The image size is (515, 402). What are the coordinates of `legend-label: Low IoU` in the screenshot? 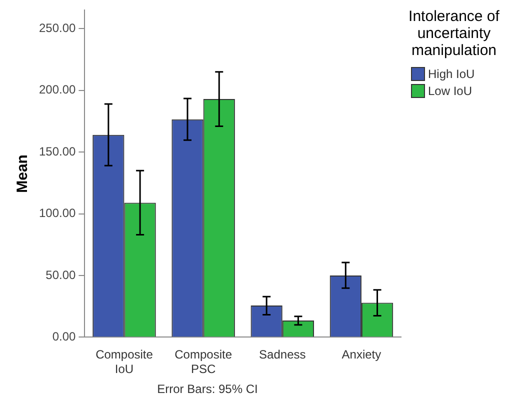 It's located at (450, 91).